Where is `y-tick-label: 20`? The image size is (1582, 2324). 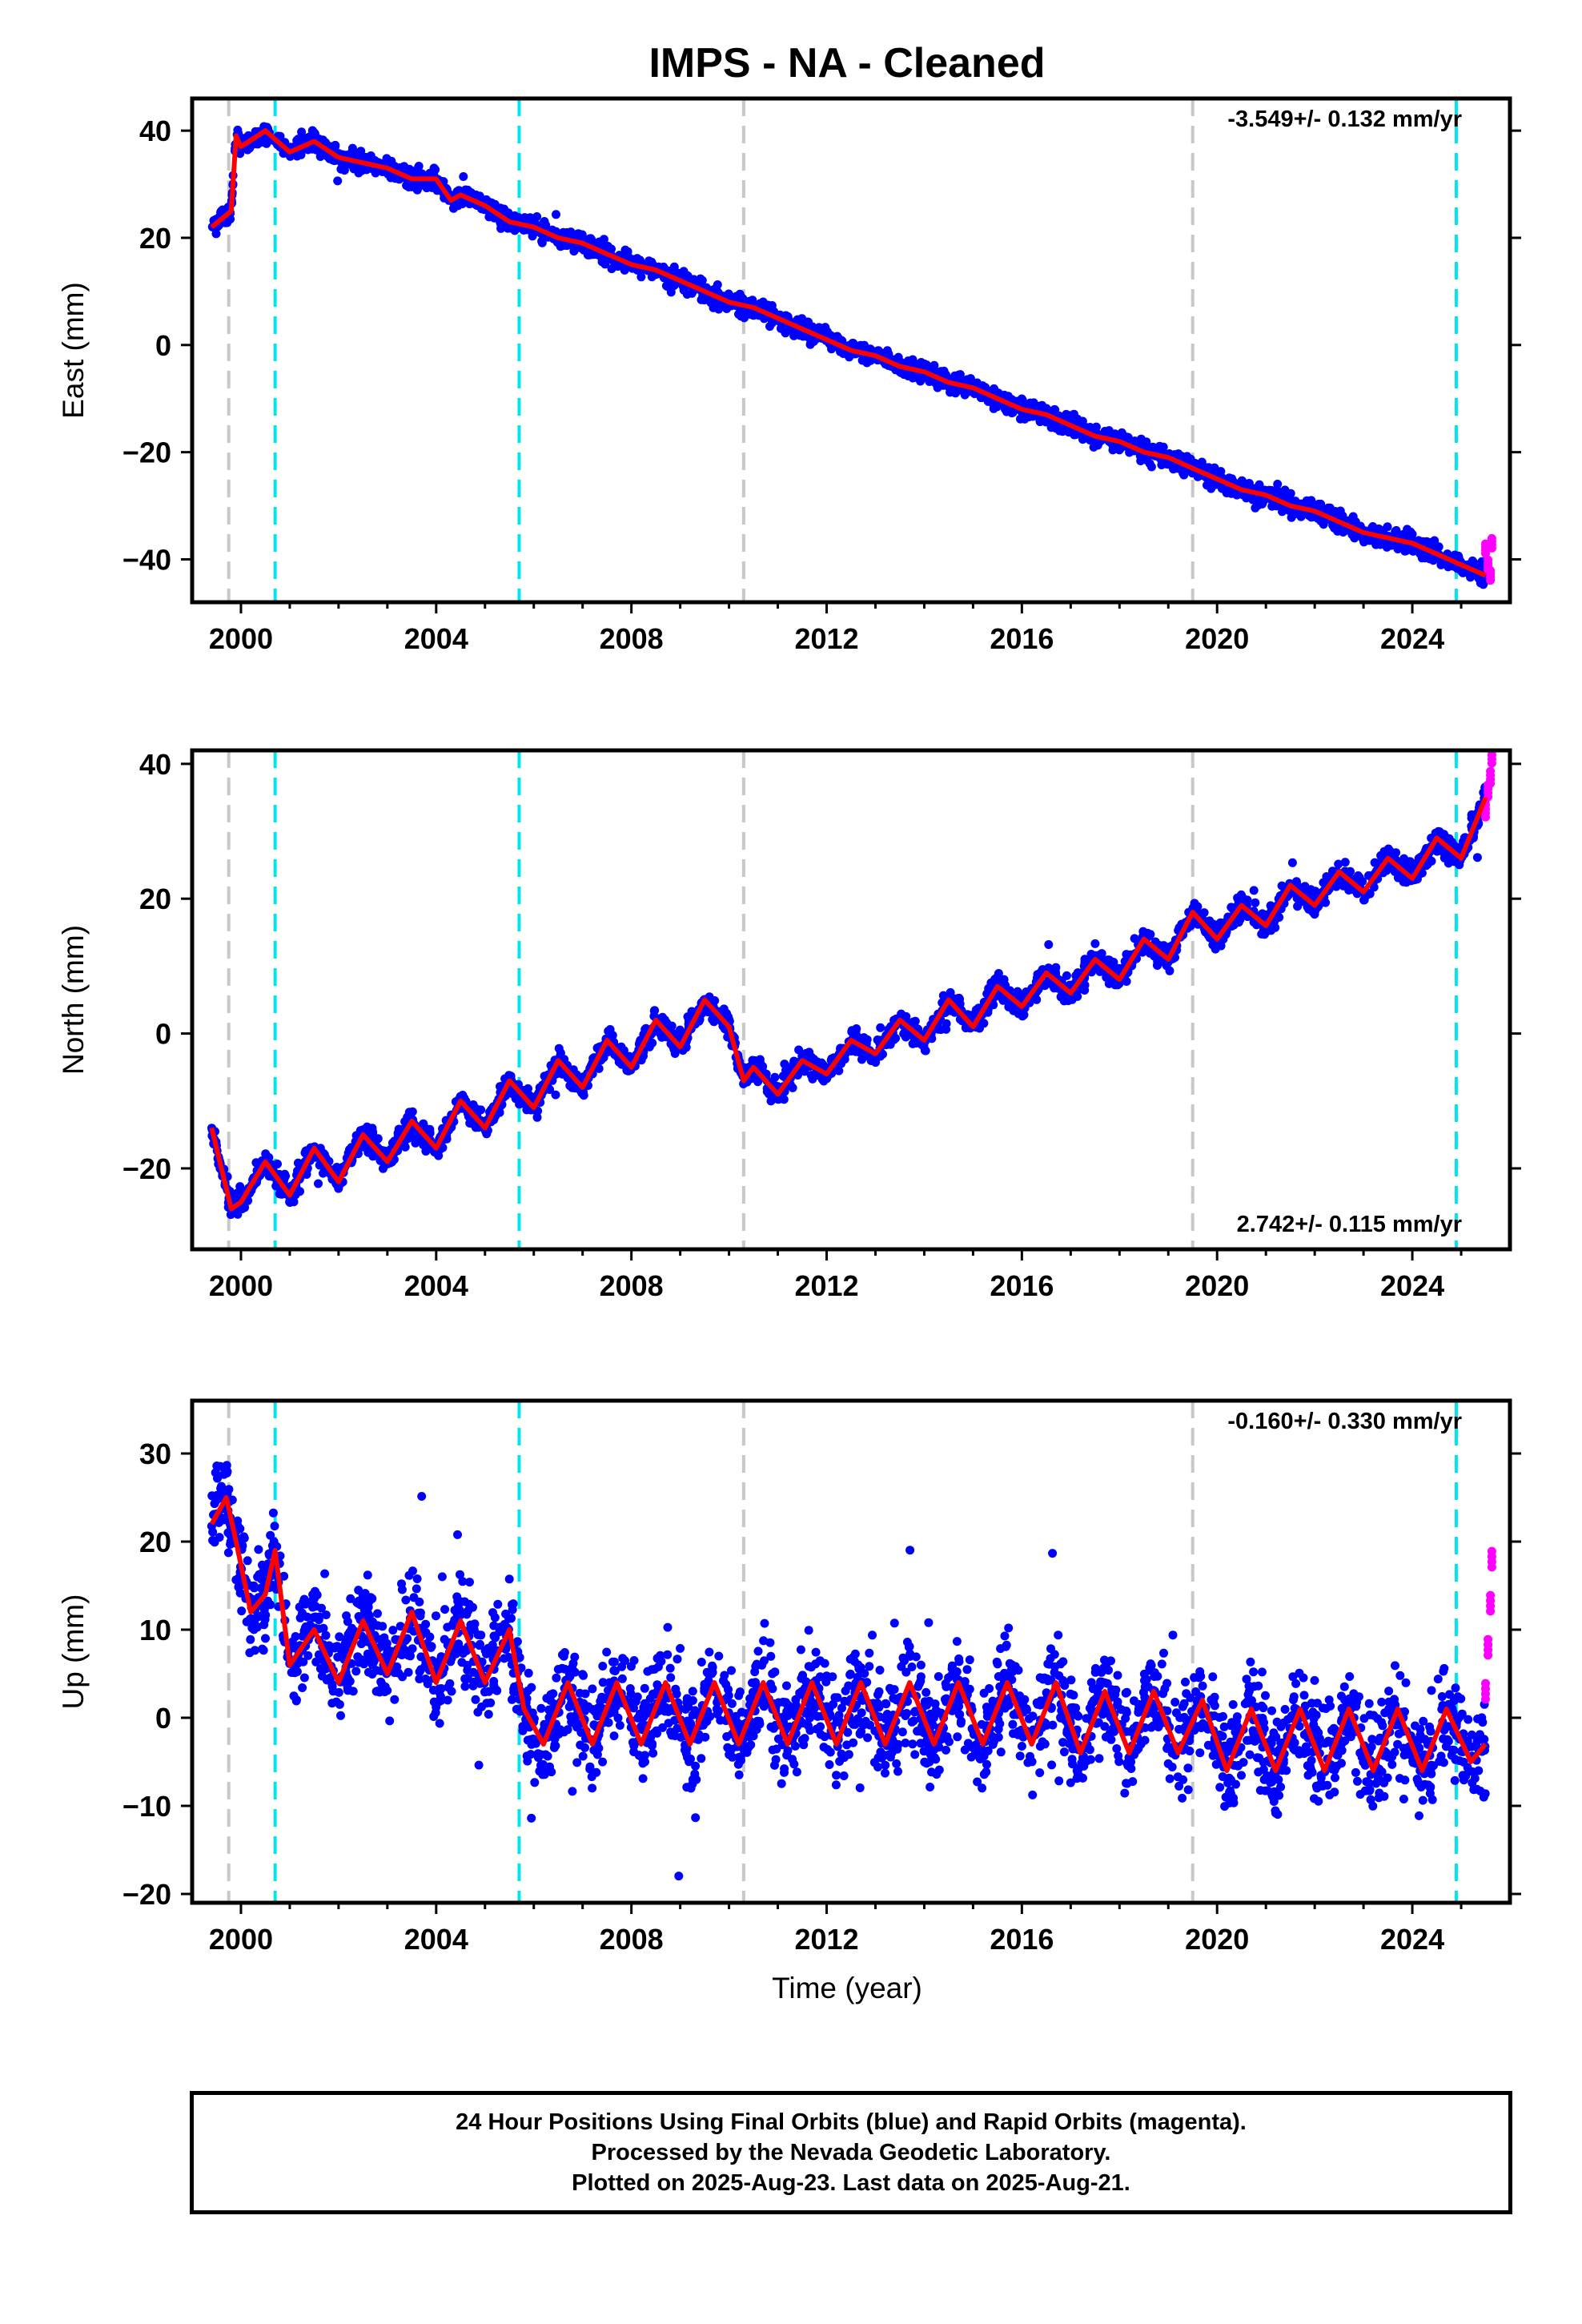 y-tick-label: 20 is located at coordinates (155, 239).